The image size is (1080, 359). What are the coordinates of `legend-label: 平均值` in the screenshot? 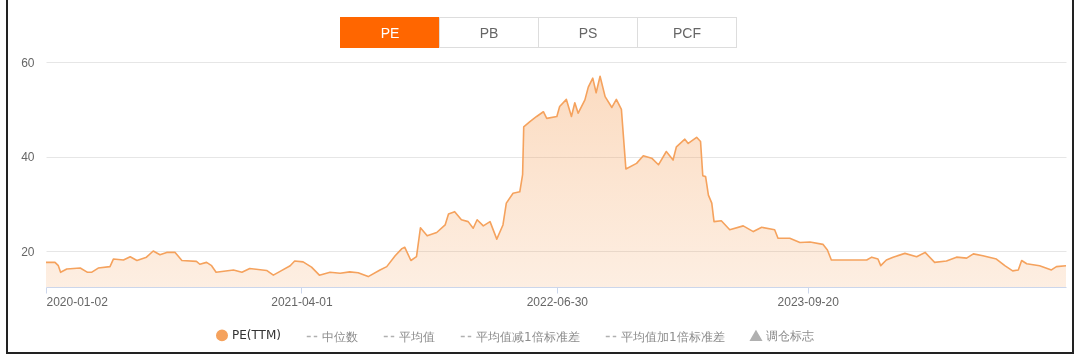 It's located at (417, 336).